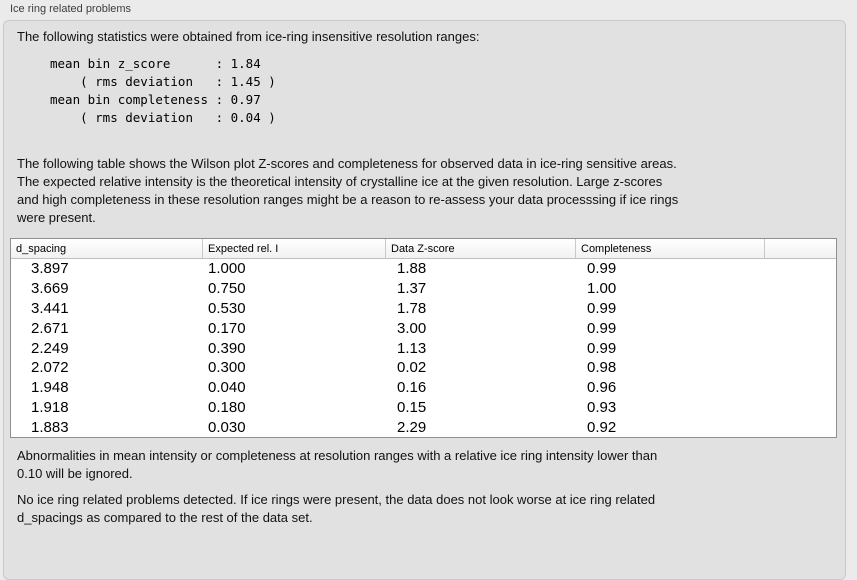  What do you see at coordinates (50, 427) in the screenshot?
I see `cell-d-spacing: 1.883` at bounding box center [50, 427].